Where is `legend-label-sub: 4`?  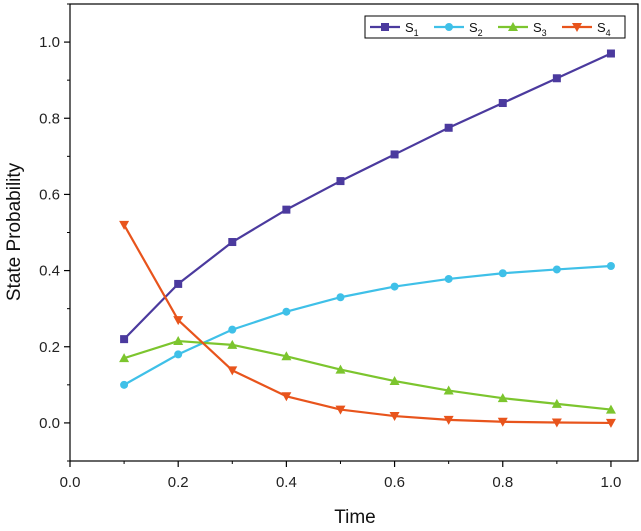
legend-label-sub: 4 is located at coordinates (608, 33).